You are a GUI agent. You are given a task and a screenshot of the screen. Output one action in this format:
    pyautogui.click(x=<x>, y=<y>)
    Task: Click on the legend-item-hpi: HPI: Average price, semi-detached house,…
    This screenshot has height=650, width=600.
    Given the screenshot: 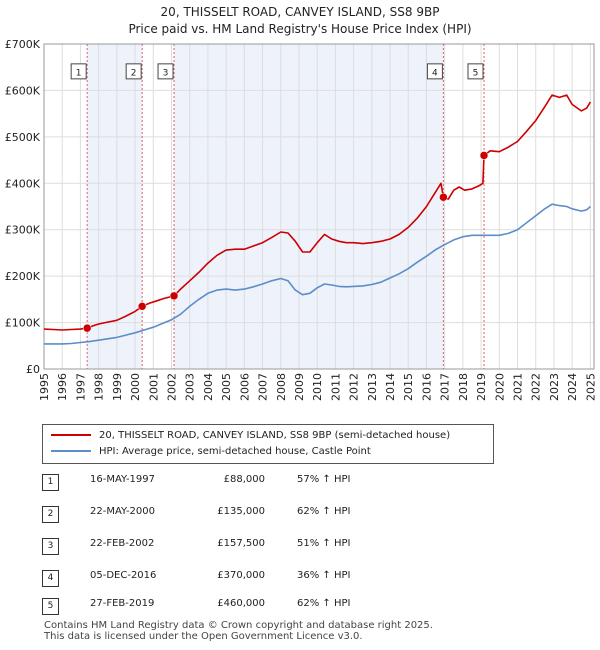 What is the action you would take?
    pyautogui.click(x=211, y=452)
    